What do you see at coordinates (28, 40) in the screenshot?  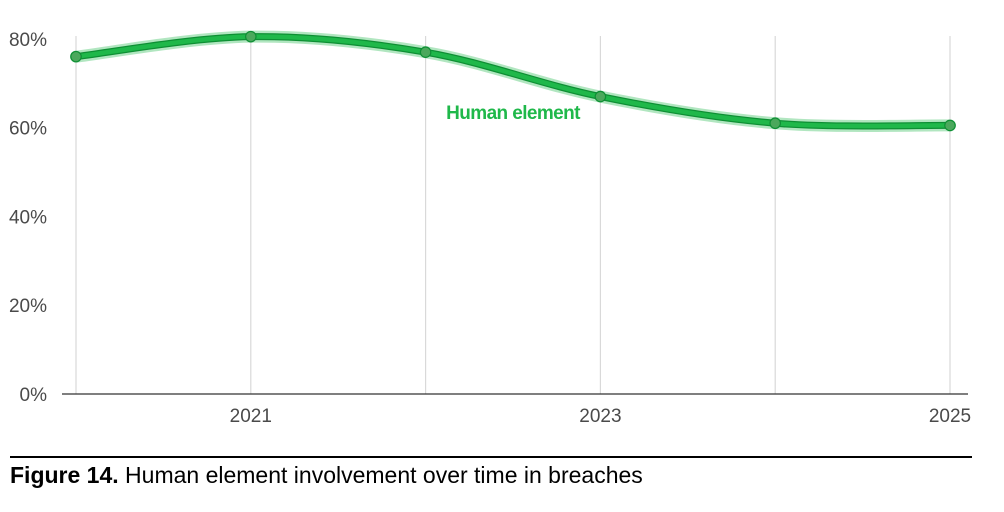 I see `y-tick-label: 80%` at bounding box center [28, 40].